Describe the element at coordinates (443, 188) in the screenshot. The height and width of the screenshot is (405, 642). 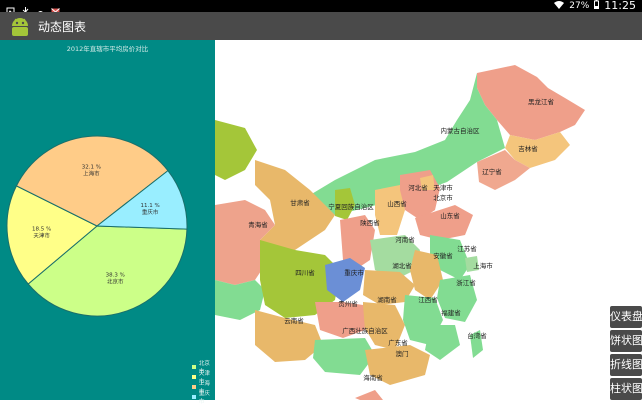
I see `map-label: 天津市` at that location.